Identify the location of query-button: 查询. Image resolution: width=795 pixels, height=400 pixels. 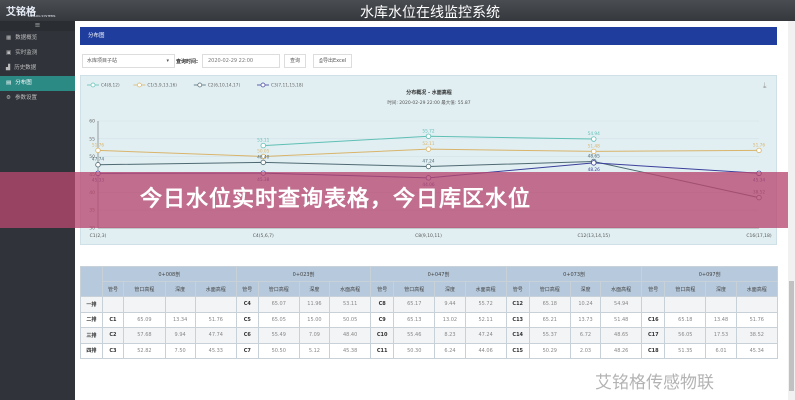
(295, 61).